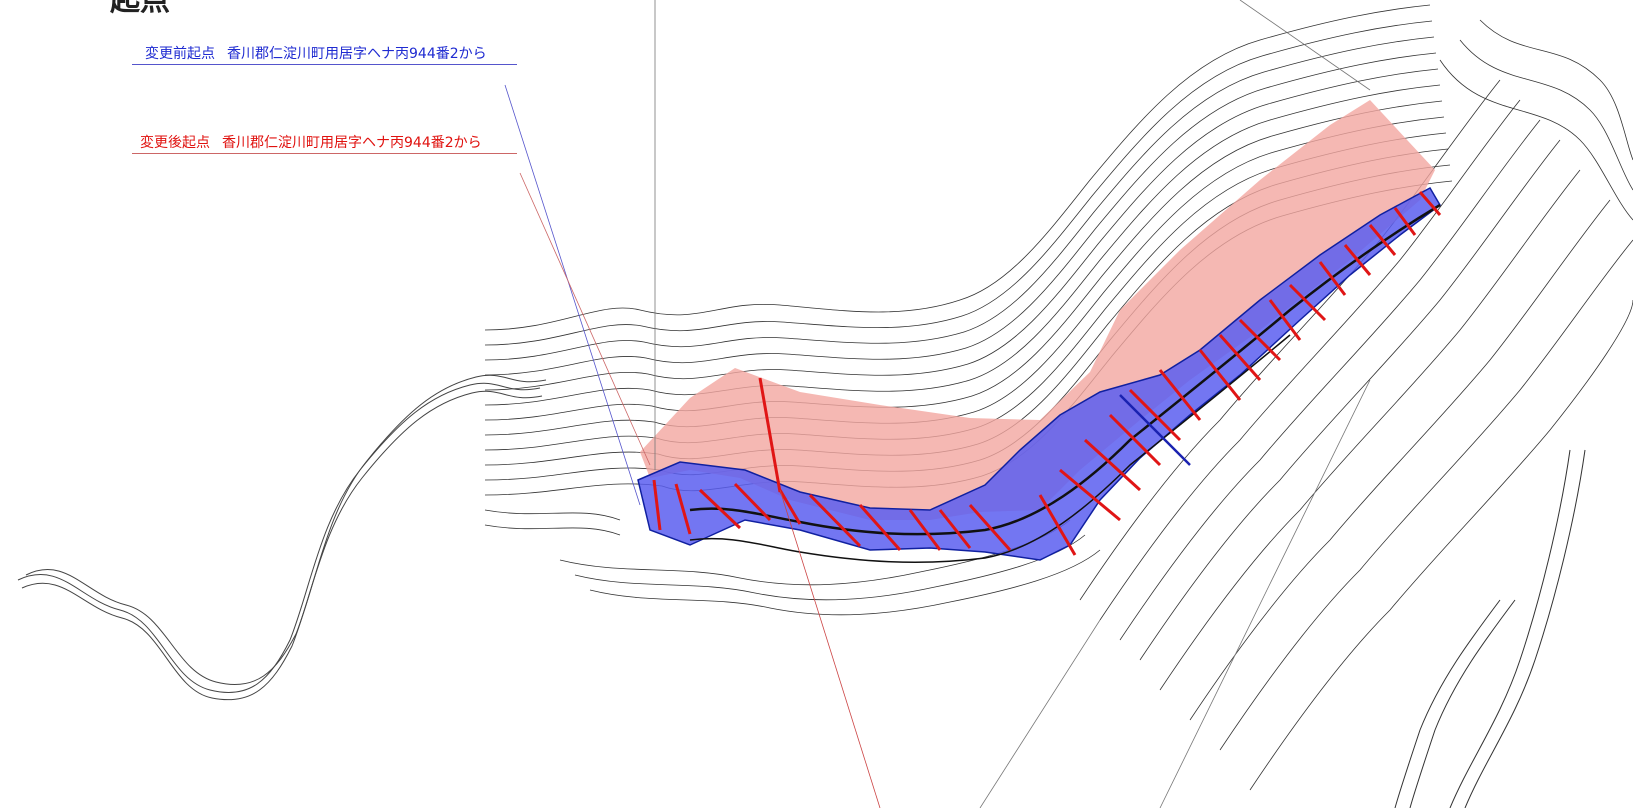 This screenshot has width=1633, height=808. What do you see at coordinates (990, 449) in the screenshot?
I see `road-edge` at bounding box center [990, 449].